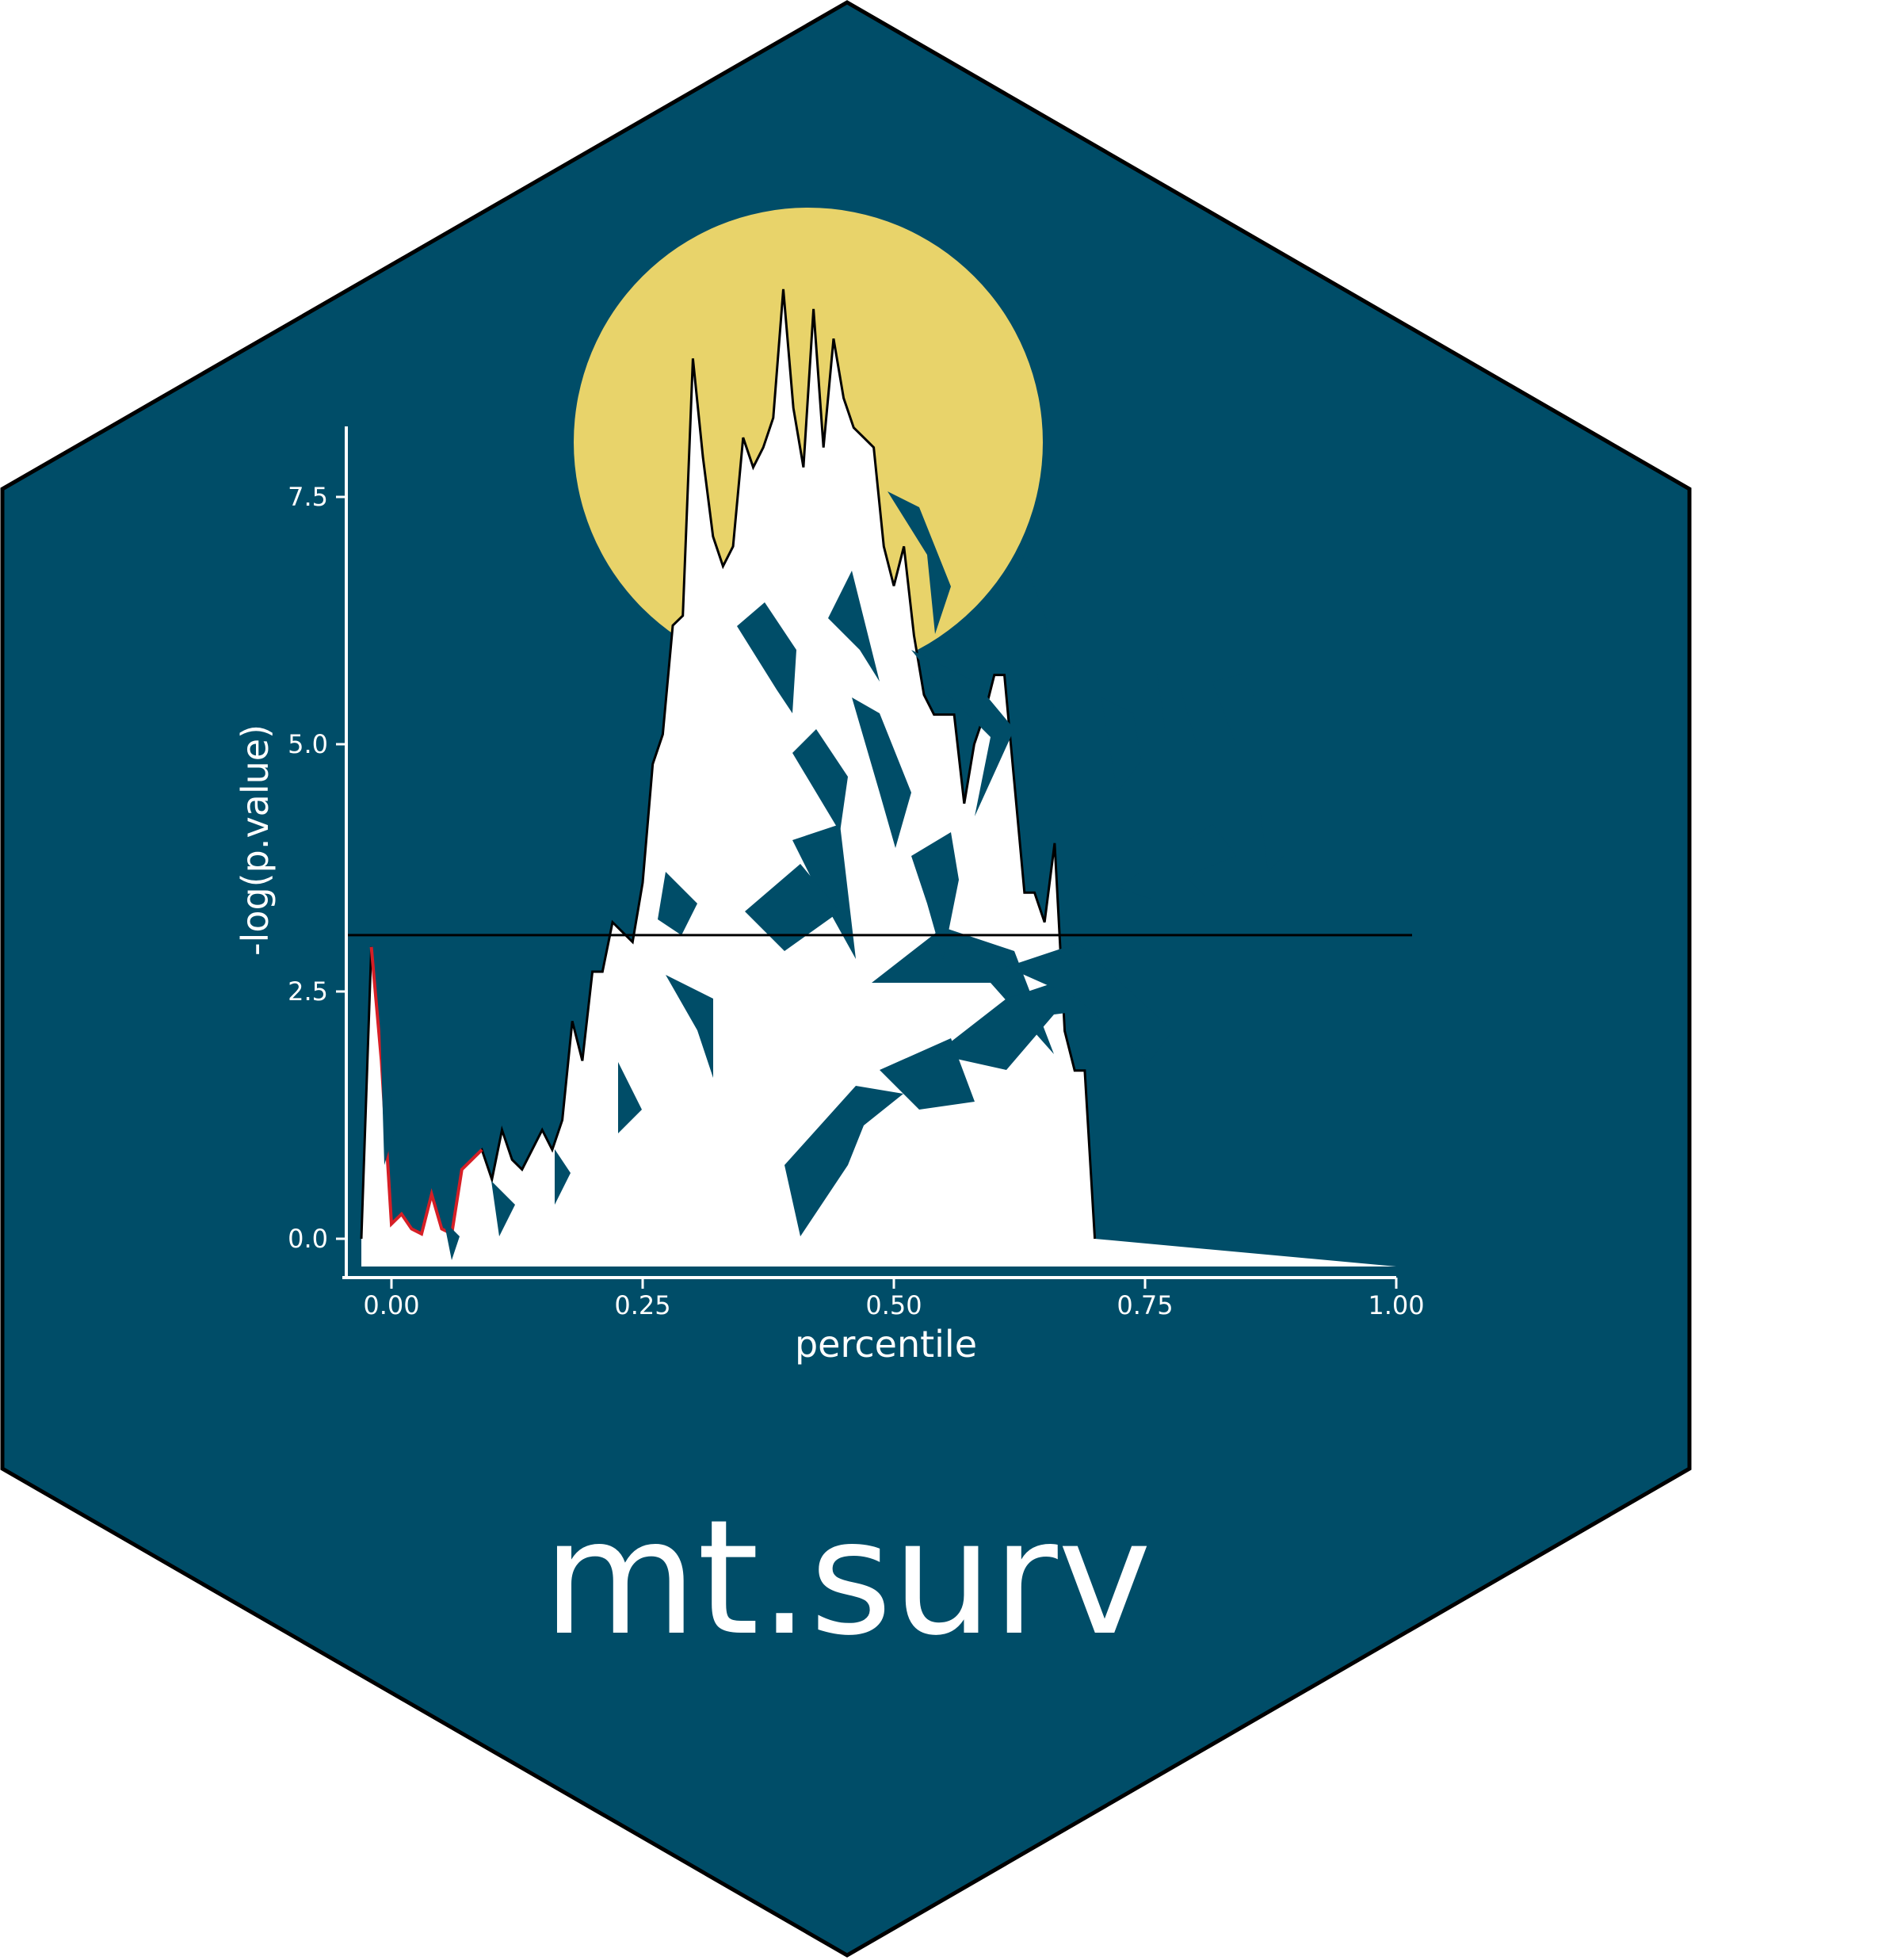  What do you see at coordinates (317, 868) in the screenshot?
I see `y-axis-ticks: 0.0 2.5 5.0 7.5` at bounding box center [317, 868].